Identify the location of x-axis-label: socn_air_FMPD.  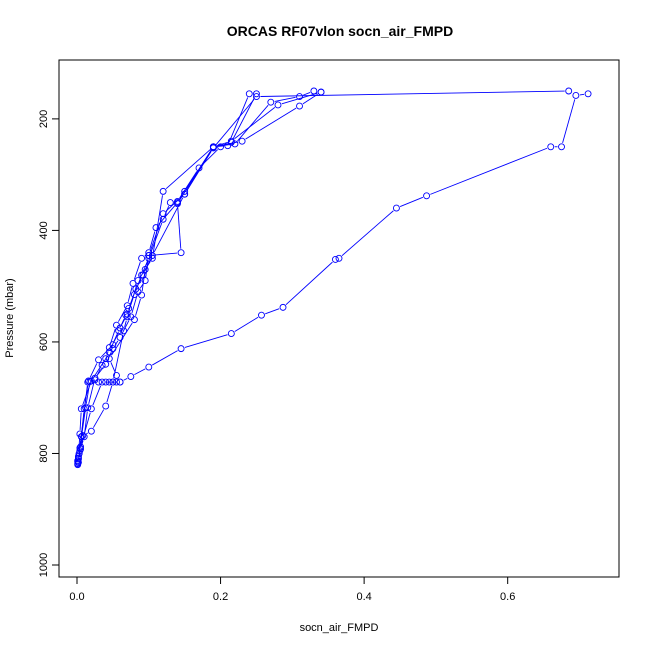
(339, 628).